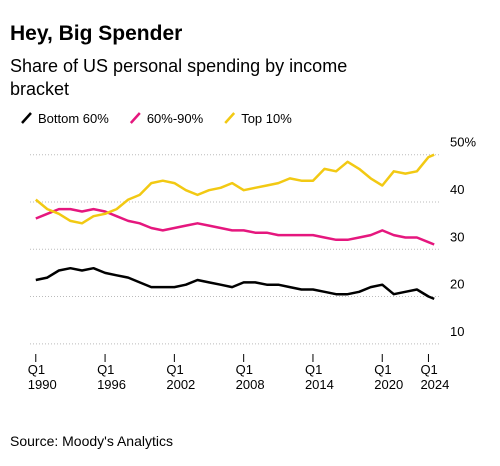 The height and width of the screenshot is (466, 500). What do you see at coordinates (457, 189) in the screenshot?
I see `y-tick-label: 40` at bounding box center [457, 189].